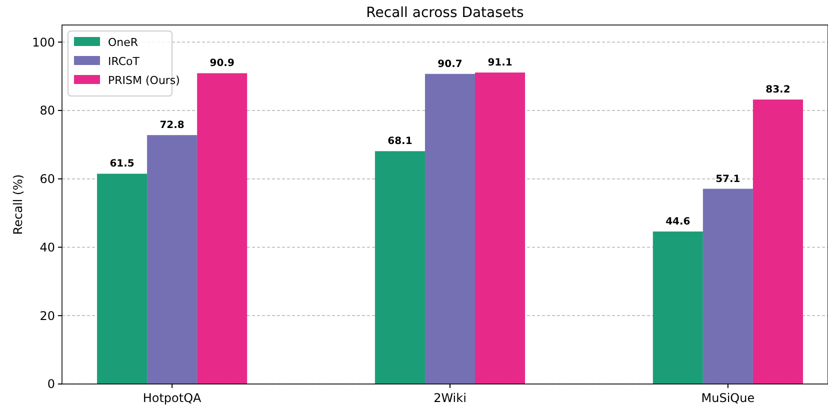 The width and height of the screenshot is (828, 408). I want to click on chart-title: Recall across Datasets, so click(445, 13).